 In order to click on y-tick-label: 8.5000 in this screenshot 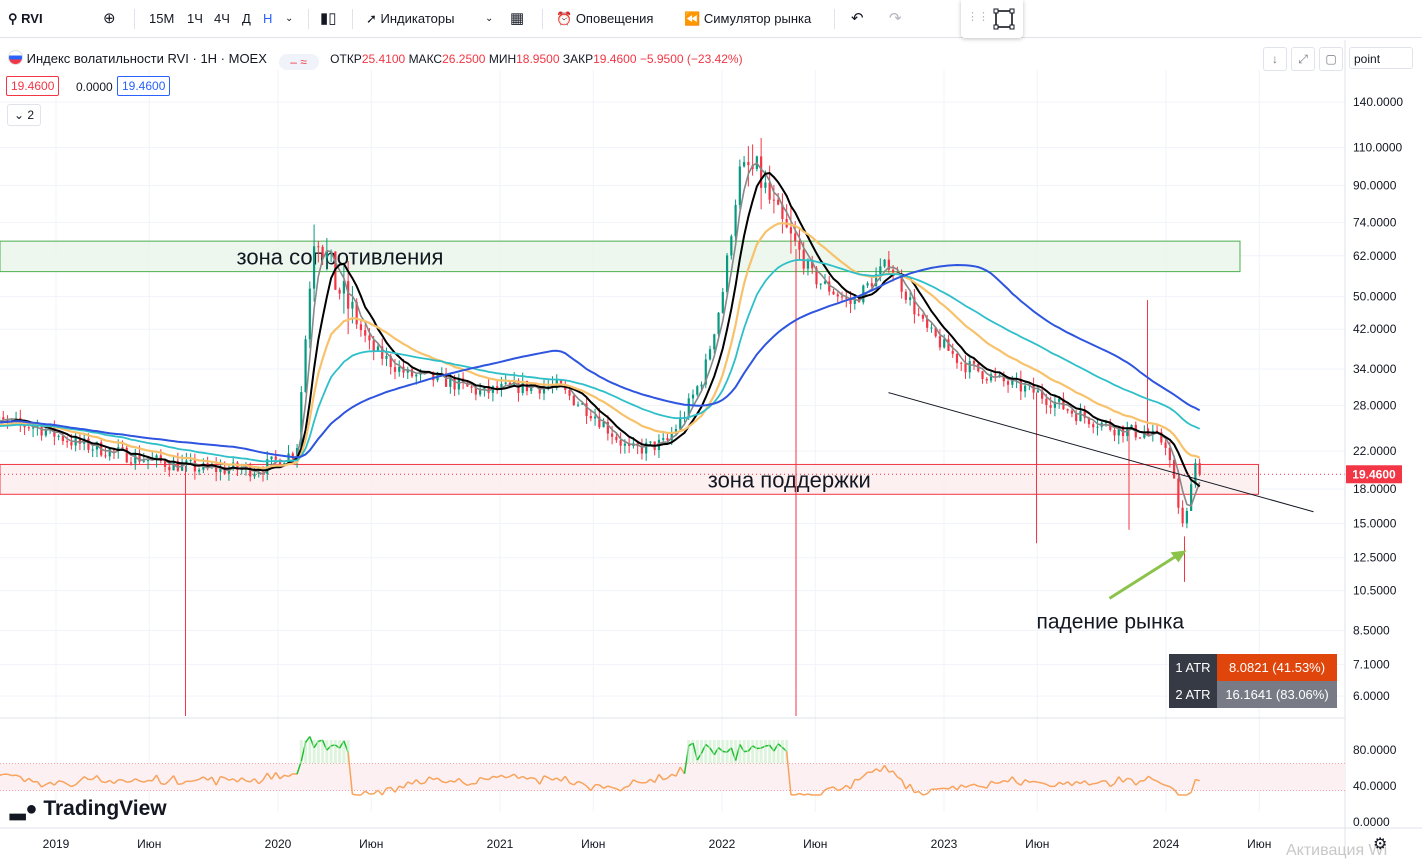, I will do `click(1371, 630)`.